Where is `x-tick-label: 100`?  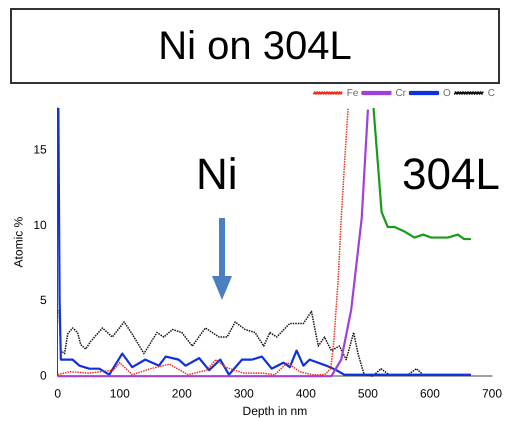
x-tick-label: 100 is located at coordinates (120, 393).